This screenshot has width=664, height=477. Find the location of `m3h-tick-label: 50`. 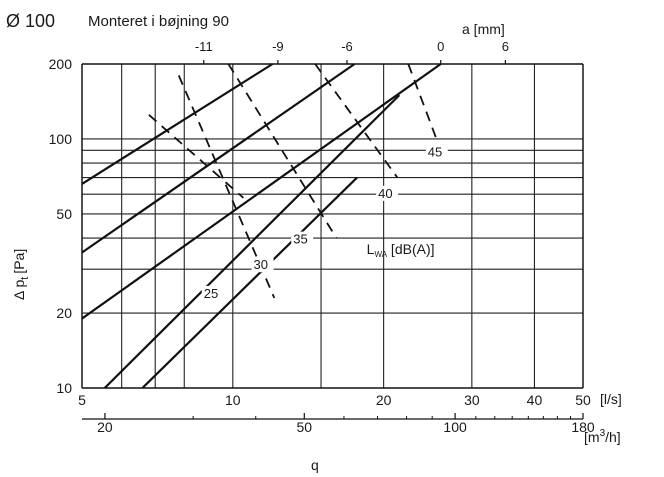

m3h-tick-label: 50 is located at coordinates (305, 427).